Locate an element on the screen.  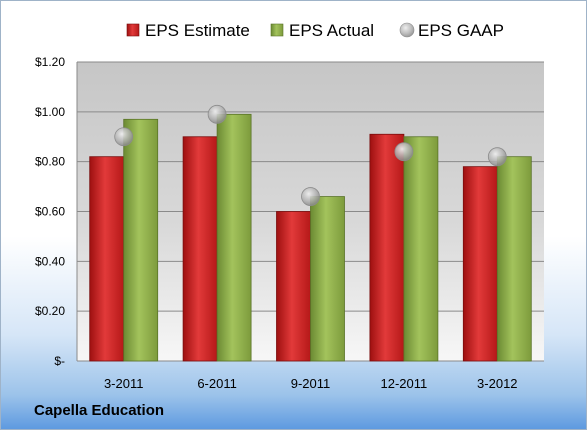
y-tick-label: $- is located at coordinates (59, 361).